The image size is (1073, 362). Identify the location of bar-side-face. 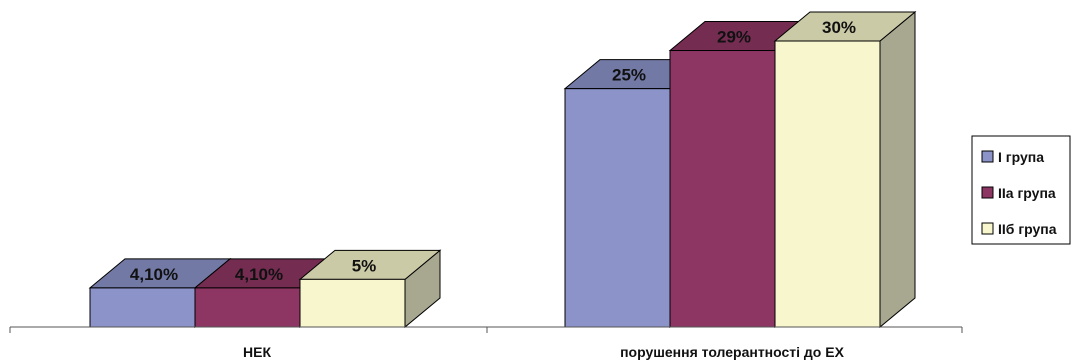
(897, 169).